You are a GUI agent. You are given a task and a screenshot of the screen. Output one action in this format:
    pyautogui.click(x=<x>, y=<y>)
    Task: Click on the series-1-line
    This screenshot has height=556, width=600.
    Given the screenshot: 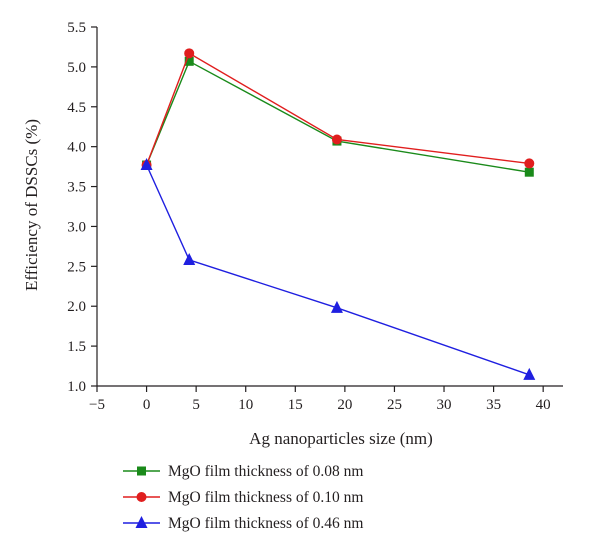 What is the action you would take?
    pyautogui.click(x=337, y=116)
    